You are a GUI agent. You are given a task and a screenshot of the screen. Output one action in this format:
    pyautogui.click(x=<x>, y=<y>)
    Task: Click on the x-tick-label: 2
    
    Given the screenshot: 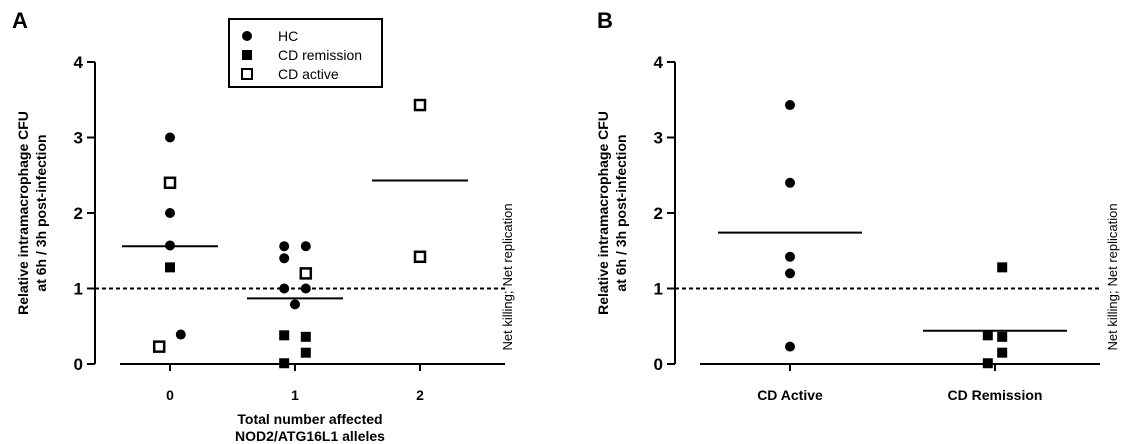 What is the action you would take?
    pyautogui.click(x=420, y=395)
    